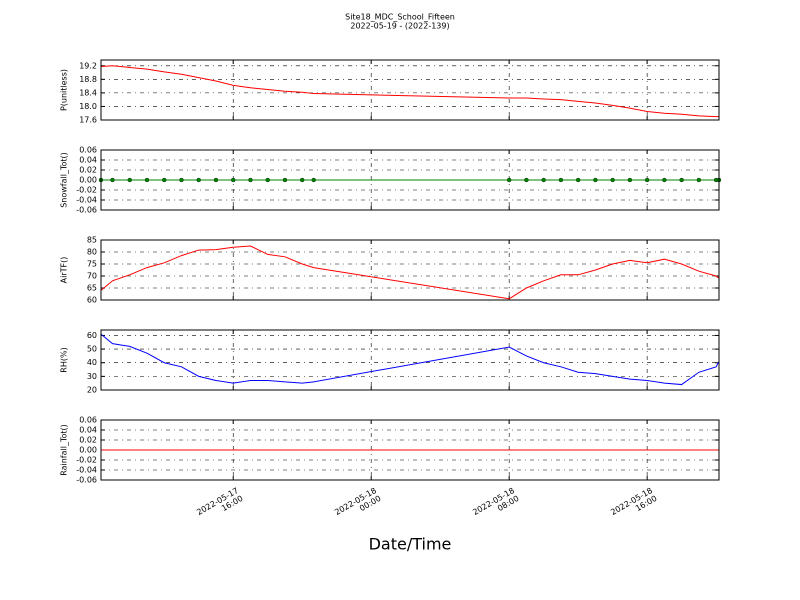  I want to click on y-tick-label: 20, so click(92, 390).